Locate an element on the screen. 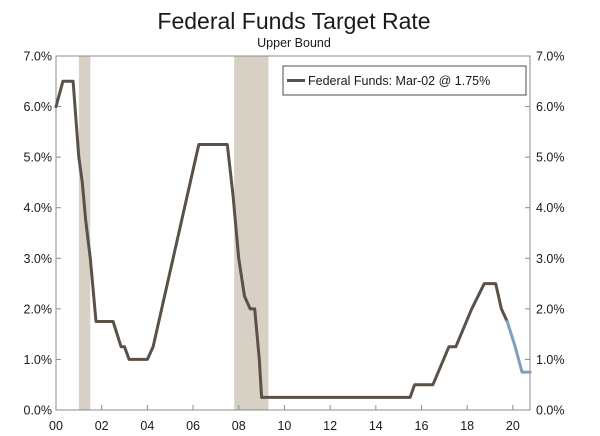 This screenshot has width=600, height=436. x-tick-label: 02 is located at coordinates (102, 426).